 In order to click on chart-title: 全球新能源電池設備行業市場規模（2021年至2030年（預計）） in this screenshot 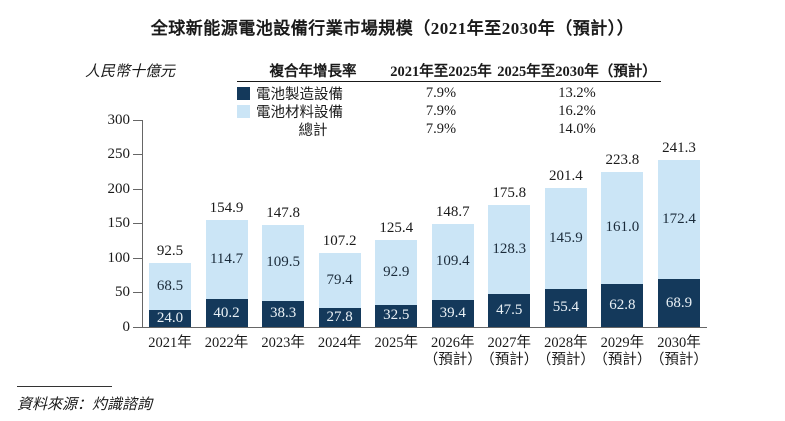, I will do `click(392, 28)`.